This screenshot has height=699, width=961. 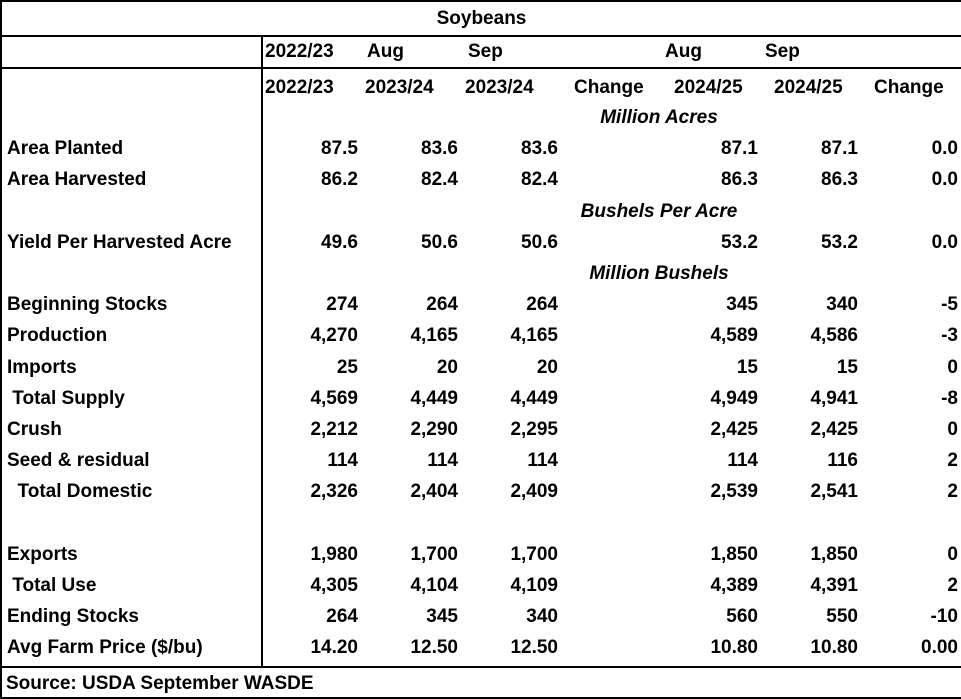 What do you see at coordinates (808, 87) in the screenshot?
I see `header-col-6: 2024/25` at bounding box center [808, 87].